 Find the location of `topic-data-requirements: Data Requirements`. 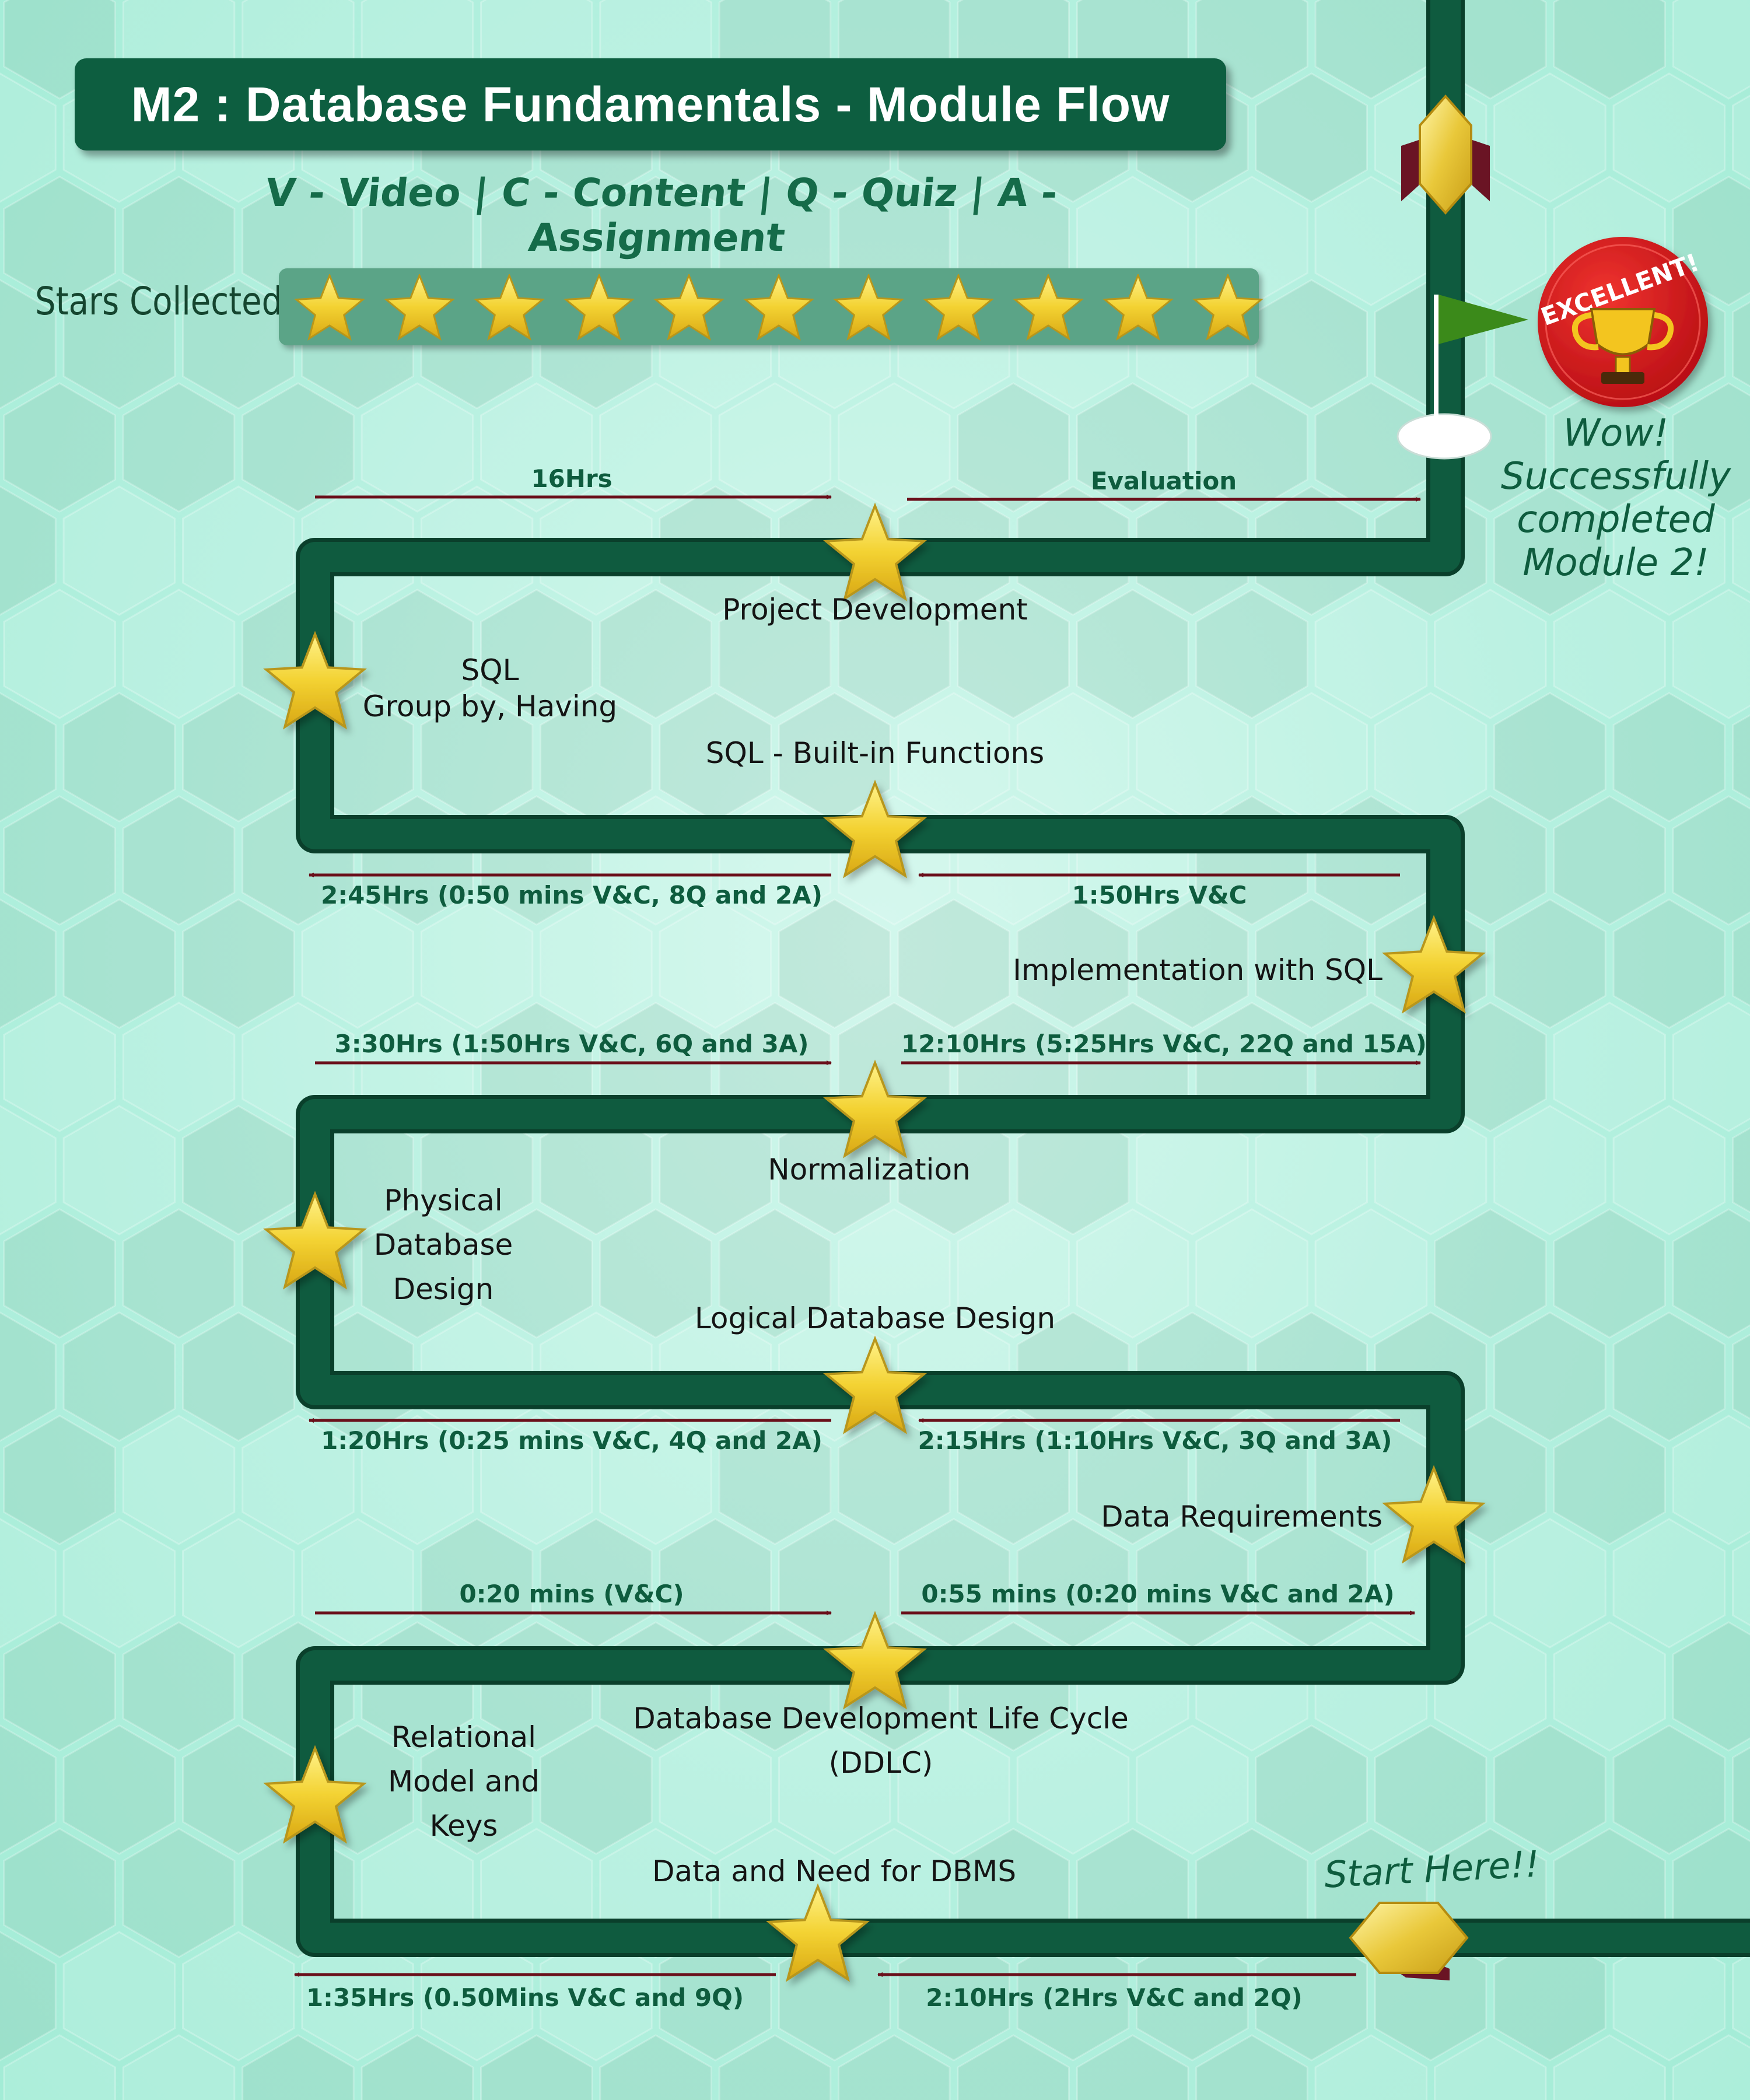

topic-data-requirements: Data Requirements is located at coordinates (1241, 1517).